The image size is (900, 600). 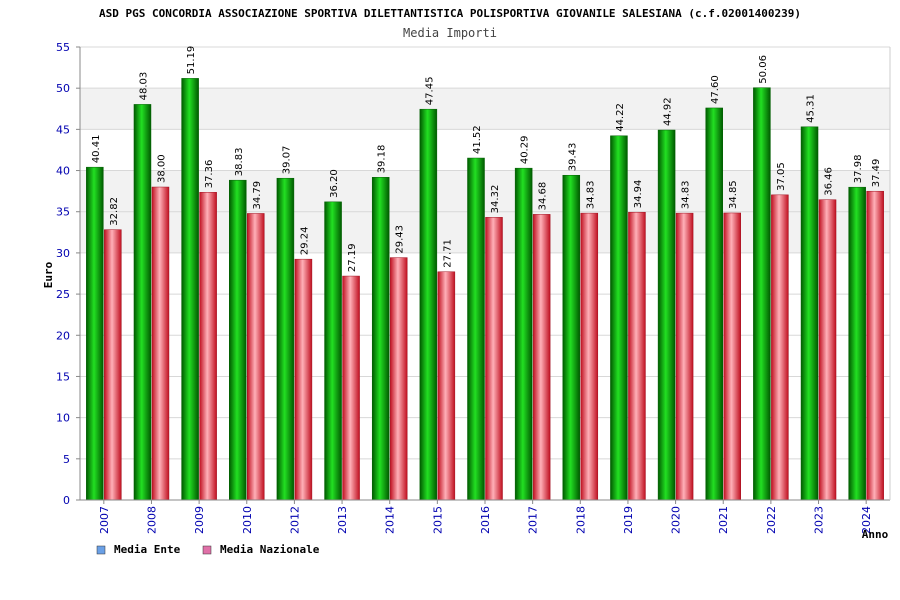 What do you see at coordinates (352, 257) in the screenshot?
I see `value-label-media-nazionale: 27.19` at bounding box center [352, 257].